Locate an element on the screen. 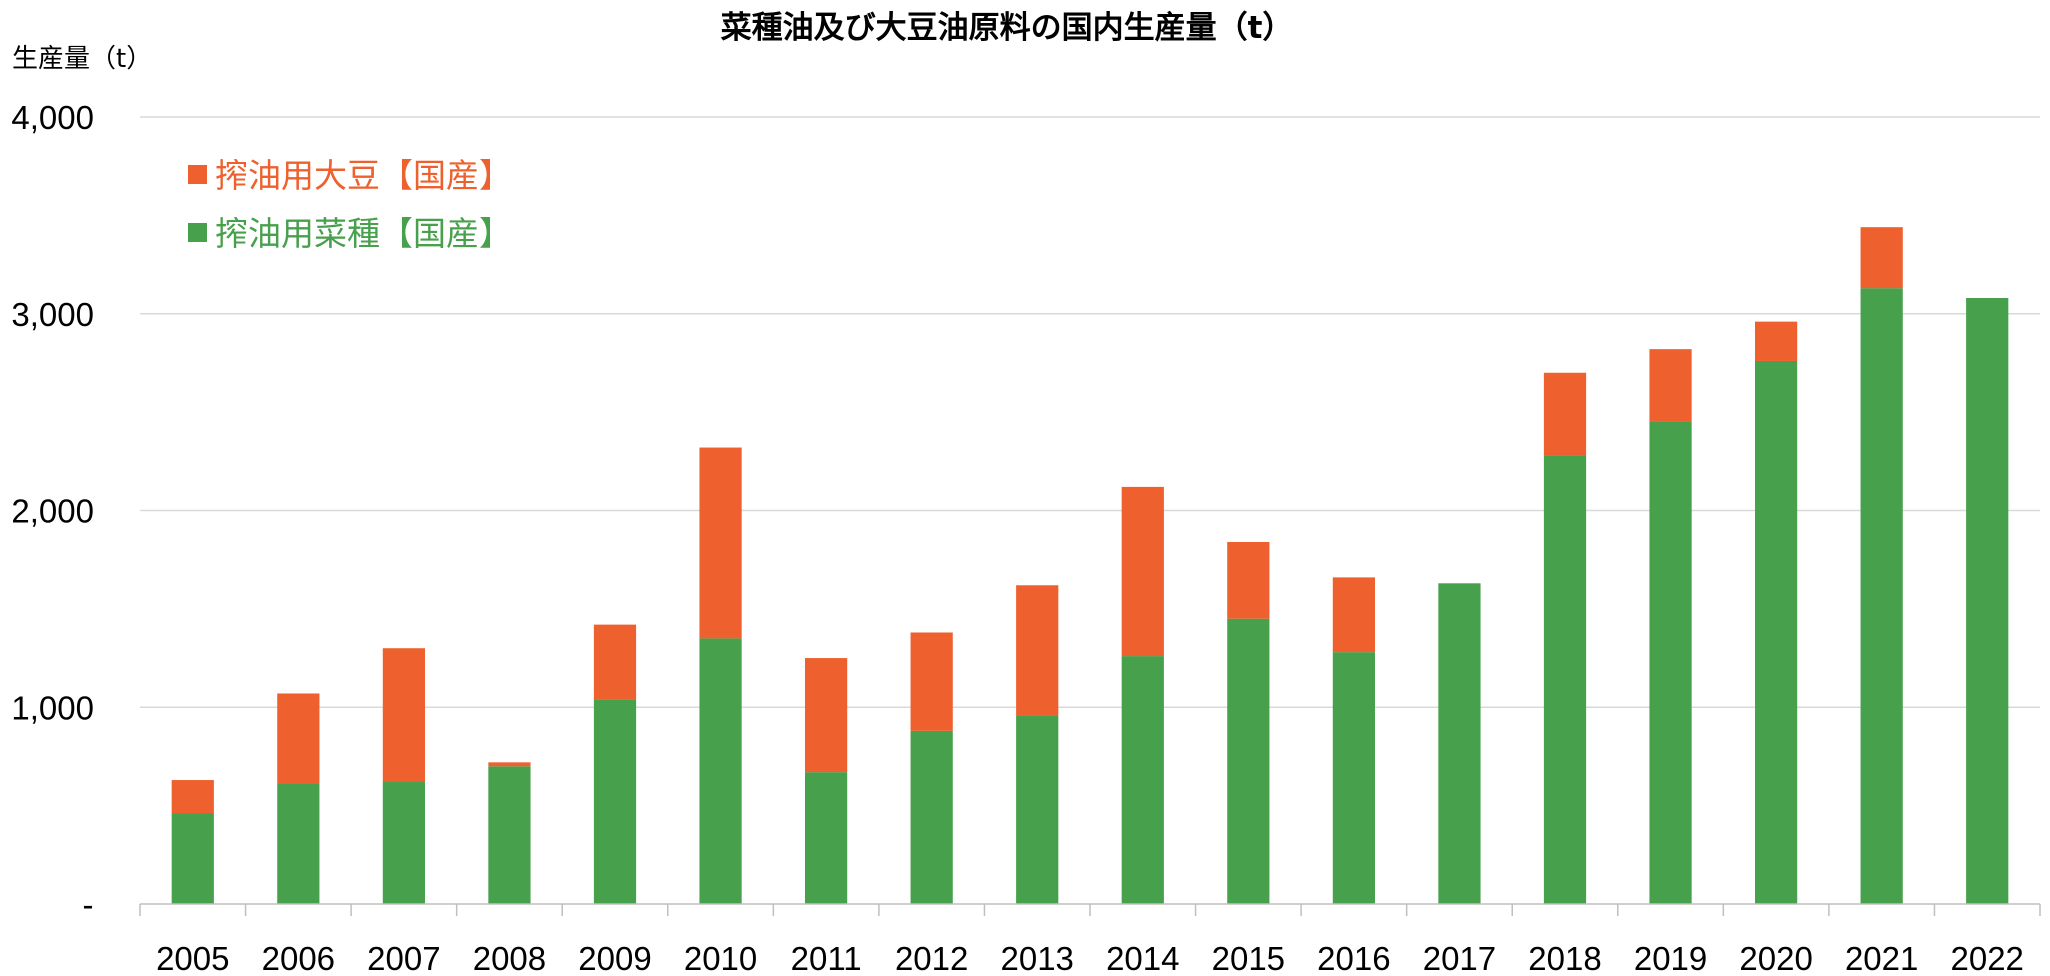 Image resolution: width=2050 pixels, height=976 pixels. x-tick-label: 2008 is located at coordinates (509, 958).